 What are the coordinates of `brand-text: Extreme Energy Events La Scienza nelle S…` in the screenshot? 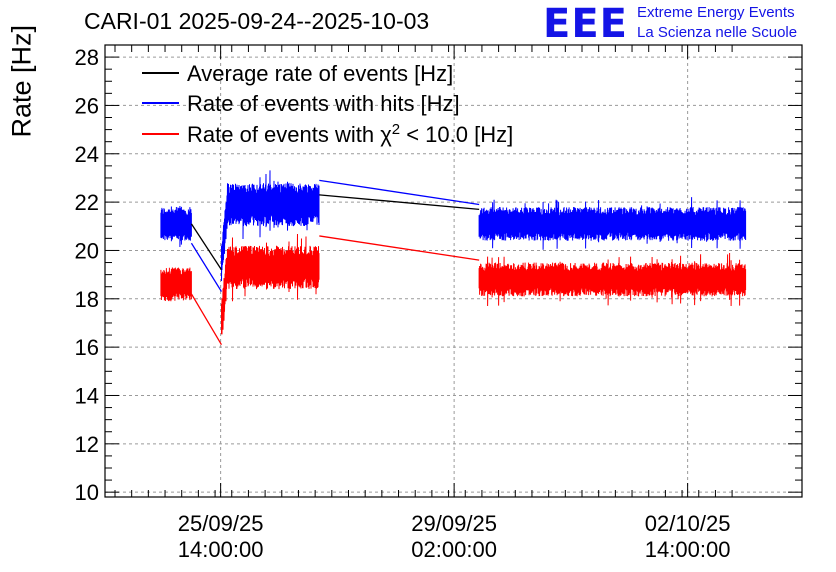 It's located at (717, 23).